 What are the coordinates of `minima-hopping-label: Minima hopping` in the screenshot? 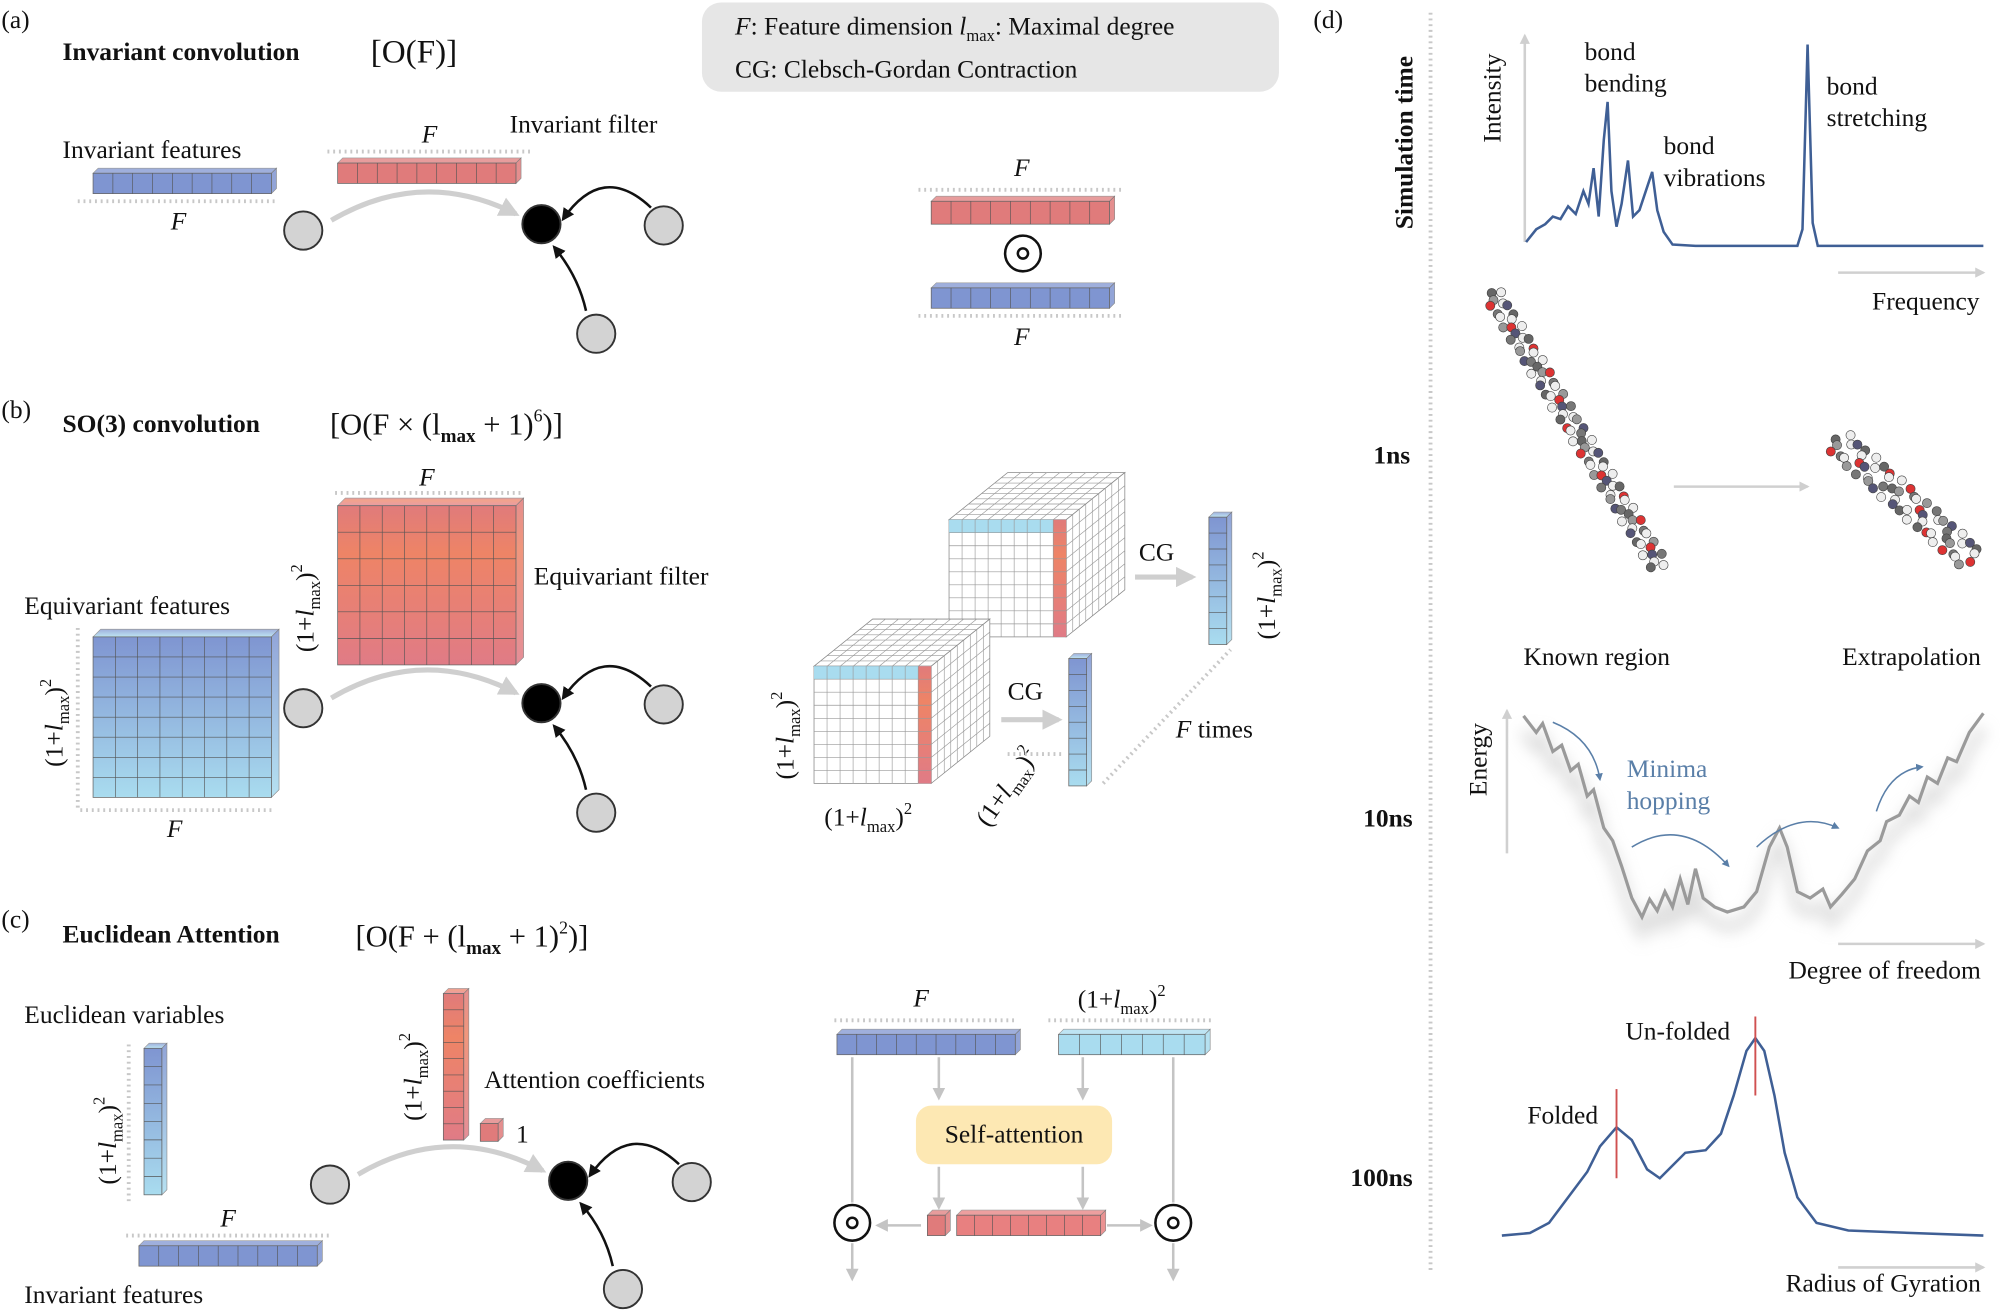 It's located at (1669, 784).